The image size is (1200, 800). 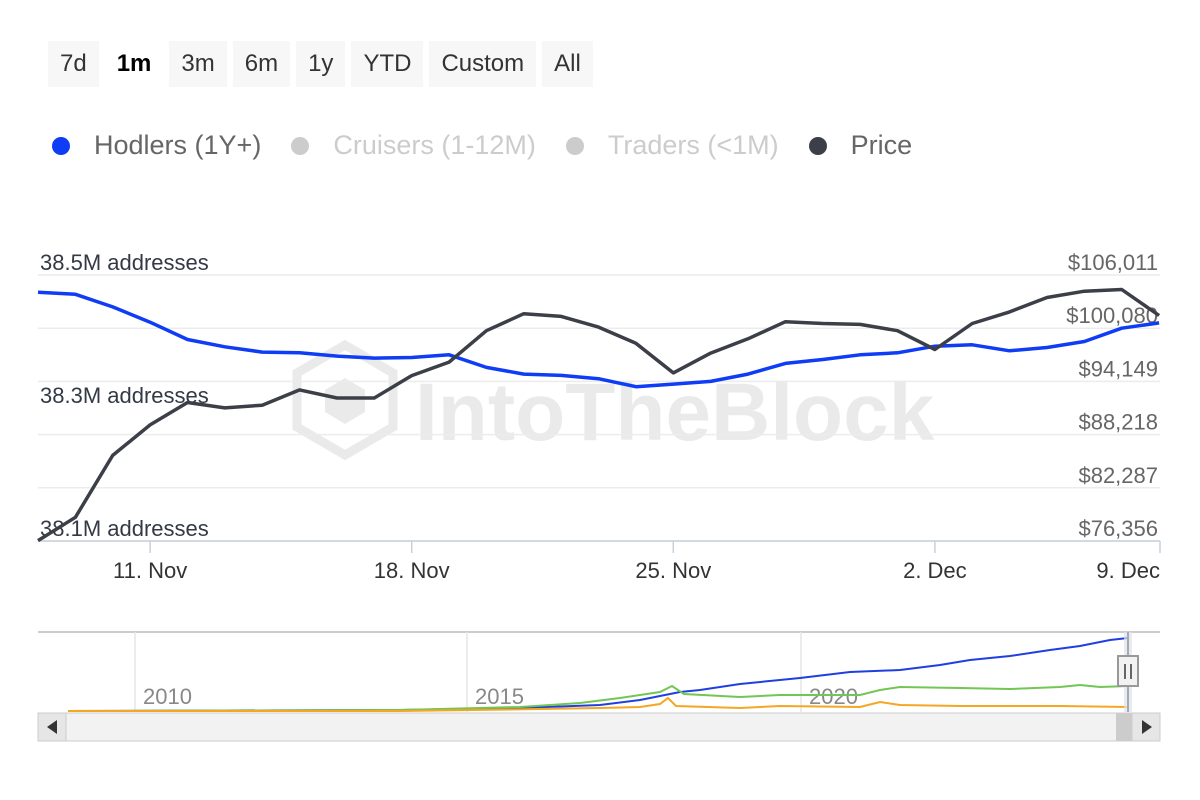 I want to click on range-1y-button: 1y, so click(x=321, y=64).